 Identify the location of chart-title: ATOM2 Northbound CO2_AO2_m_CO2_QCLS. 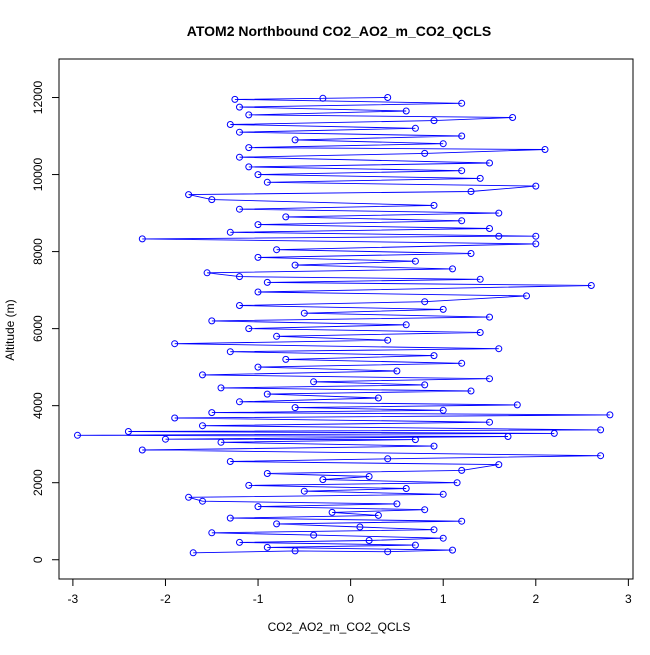
(339, 31).